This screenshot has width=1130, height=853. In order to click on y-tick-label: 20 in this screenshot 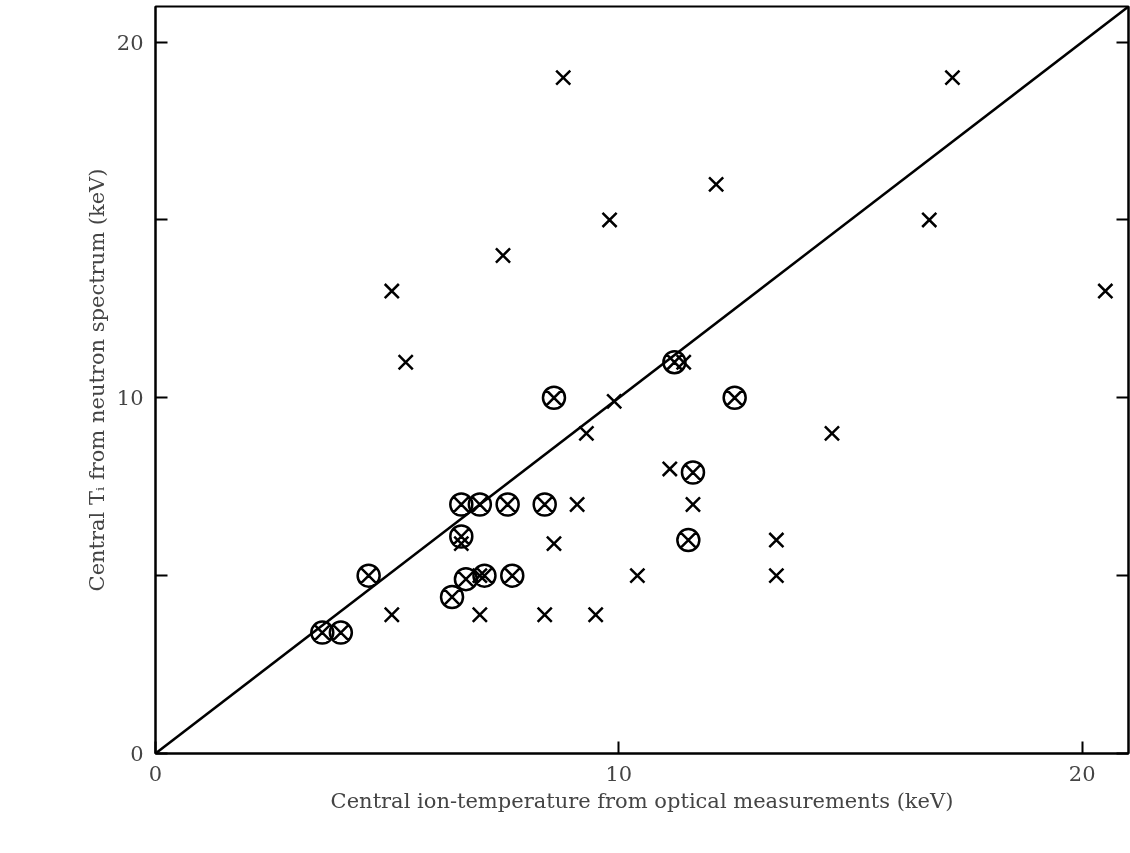, I will do `click(130, 42)`.